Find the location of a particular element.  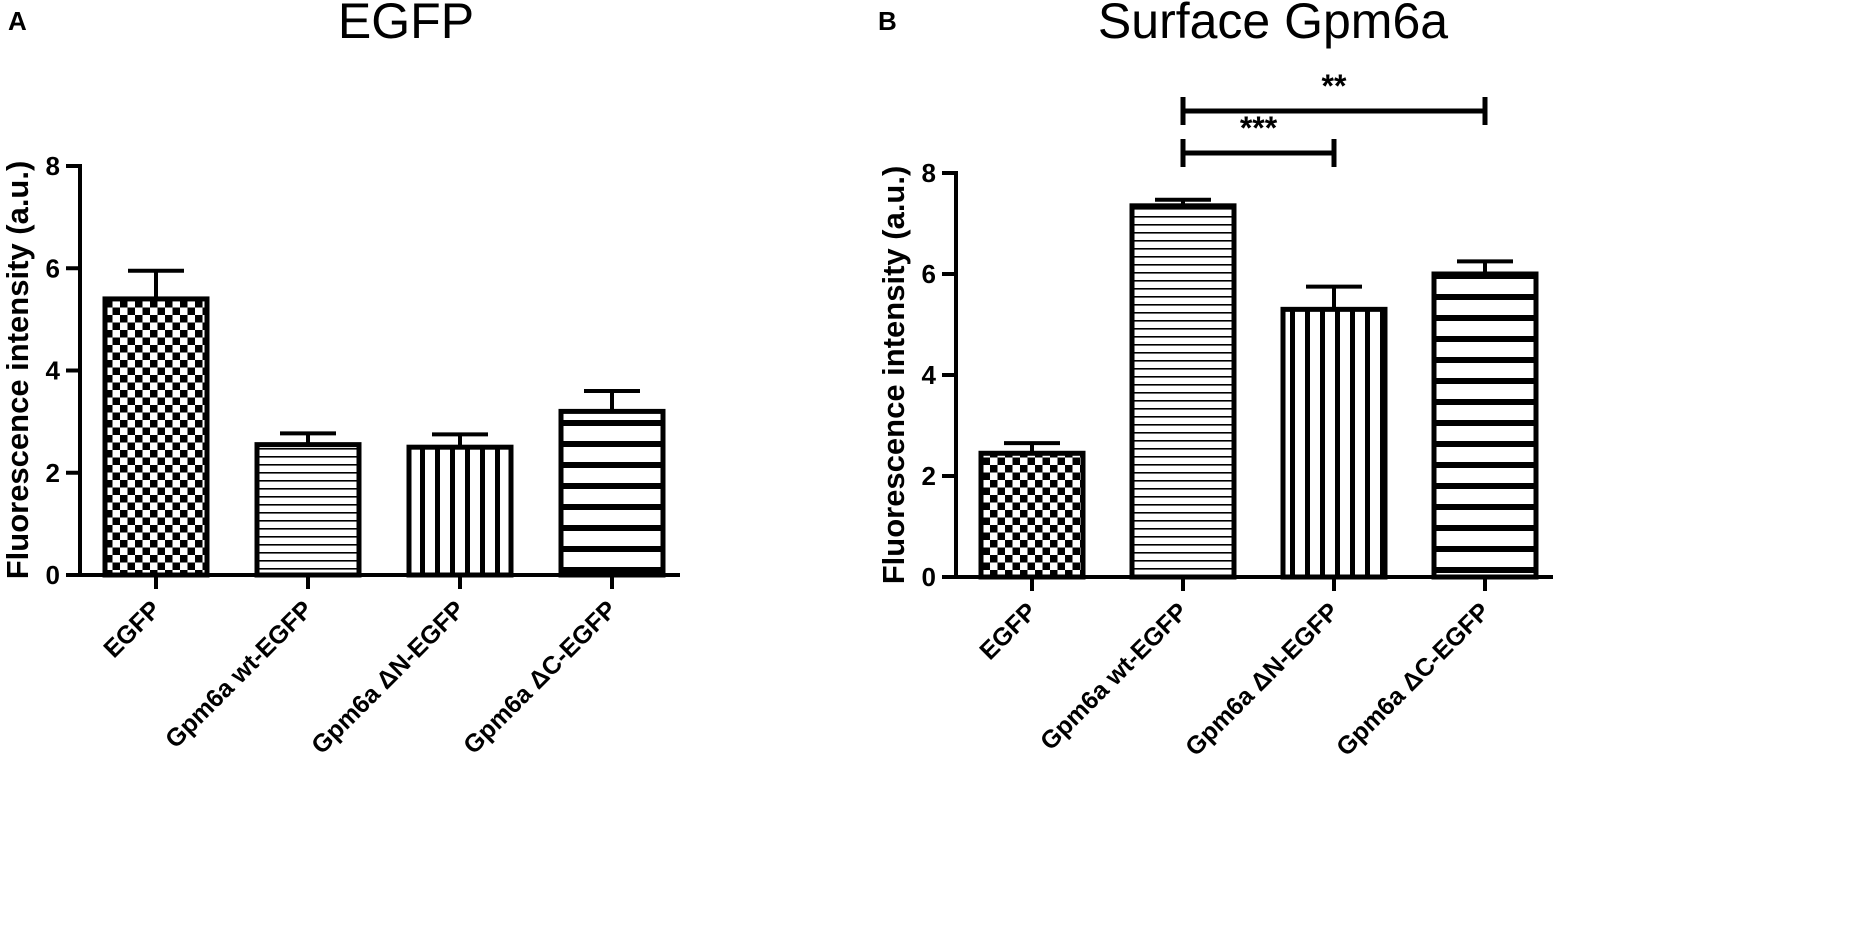

significance-label: *** is located at coordinates (1259, 128).